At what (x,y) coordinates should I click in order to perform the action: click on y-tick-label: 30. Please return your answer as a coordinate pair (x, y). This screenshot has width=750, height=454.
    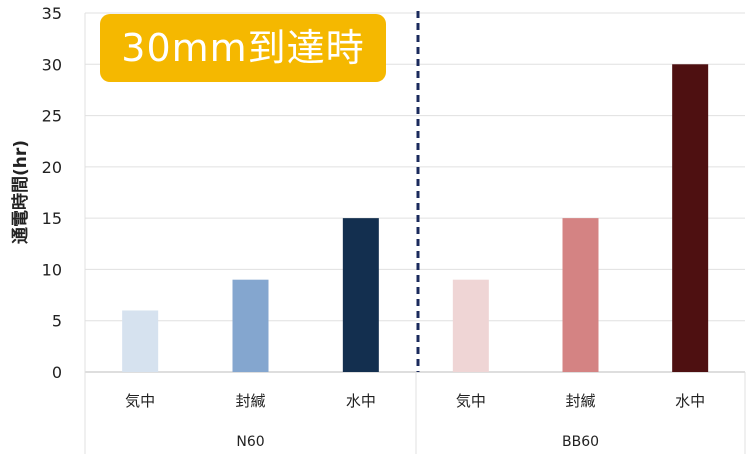
    Looking at the image, I should click on (52, 64).